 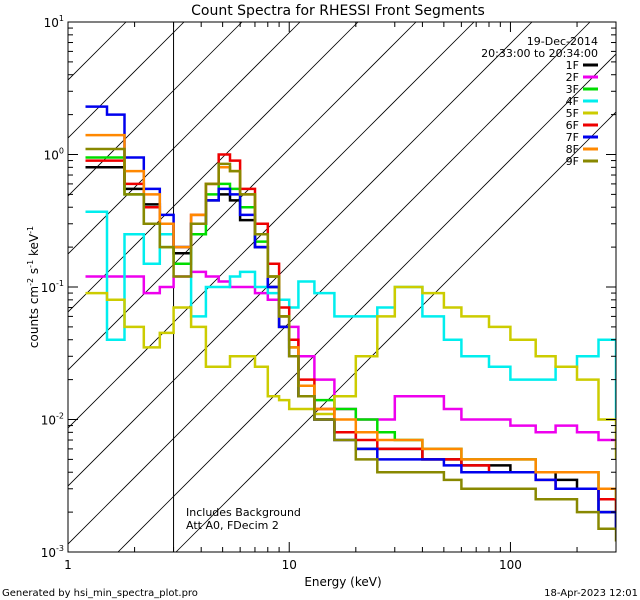 What do you see at coordinates (572, 125) in the screenshot?
I see `legend-label-6f: 6F` at bounding box center [572, 125].